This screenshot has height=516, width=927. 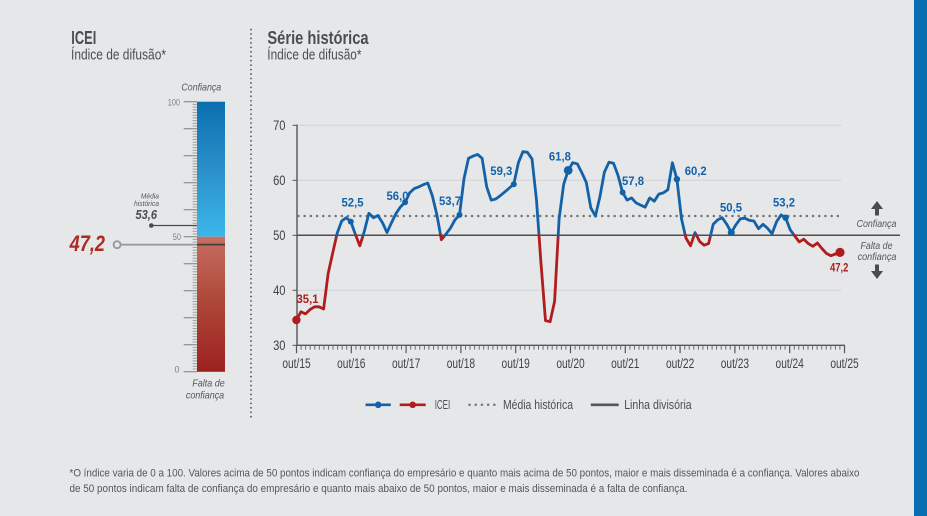 I want to click on svg-text: 70, so click(x=279, y=125).